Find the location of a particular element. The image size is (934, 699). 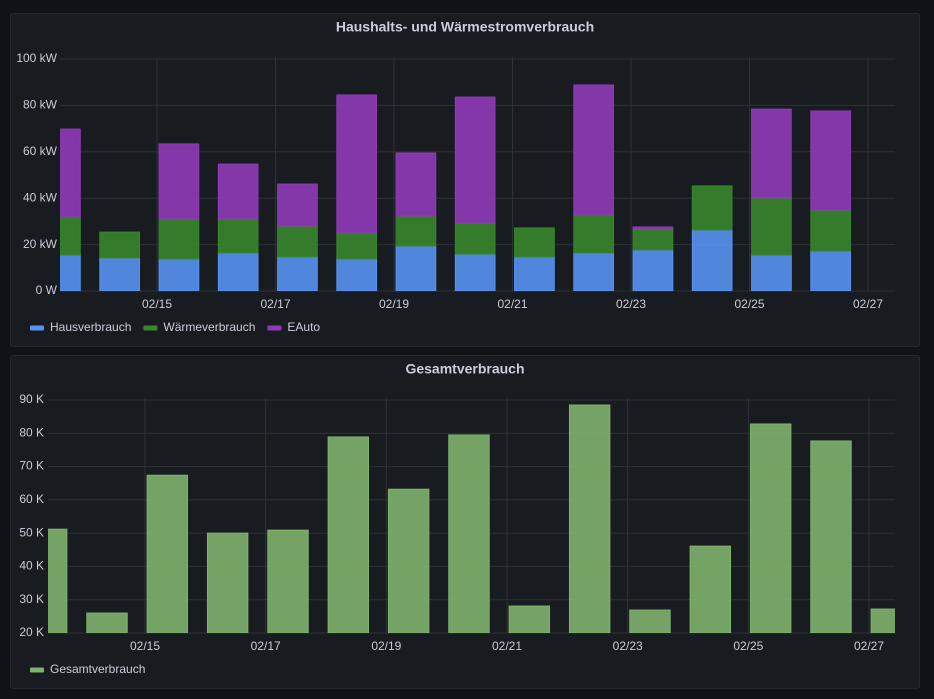

y-tick-label: 30 K is located at coordinates (31, 599).